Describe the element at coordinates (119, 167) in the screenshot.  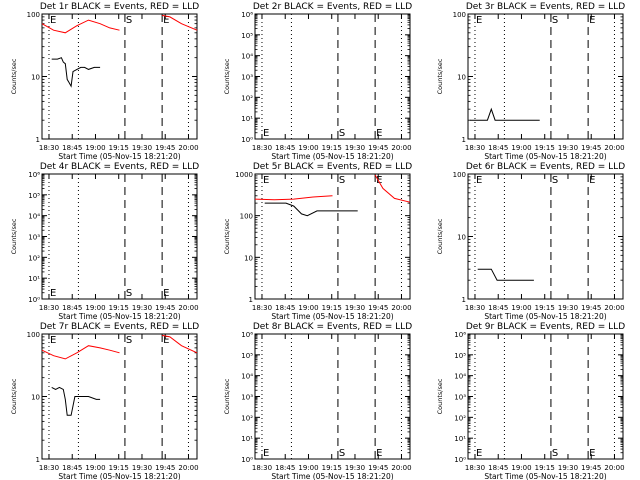
I see `chart-title: Det 4r BLACK = Events, RED = LLD` at that location.